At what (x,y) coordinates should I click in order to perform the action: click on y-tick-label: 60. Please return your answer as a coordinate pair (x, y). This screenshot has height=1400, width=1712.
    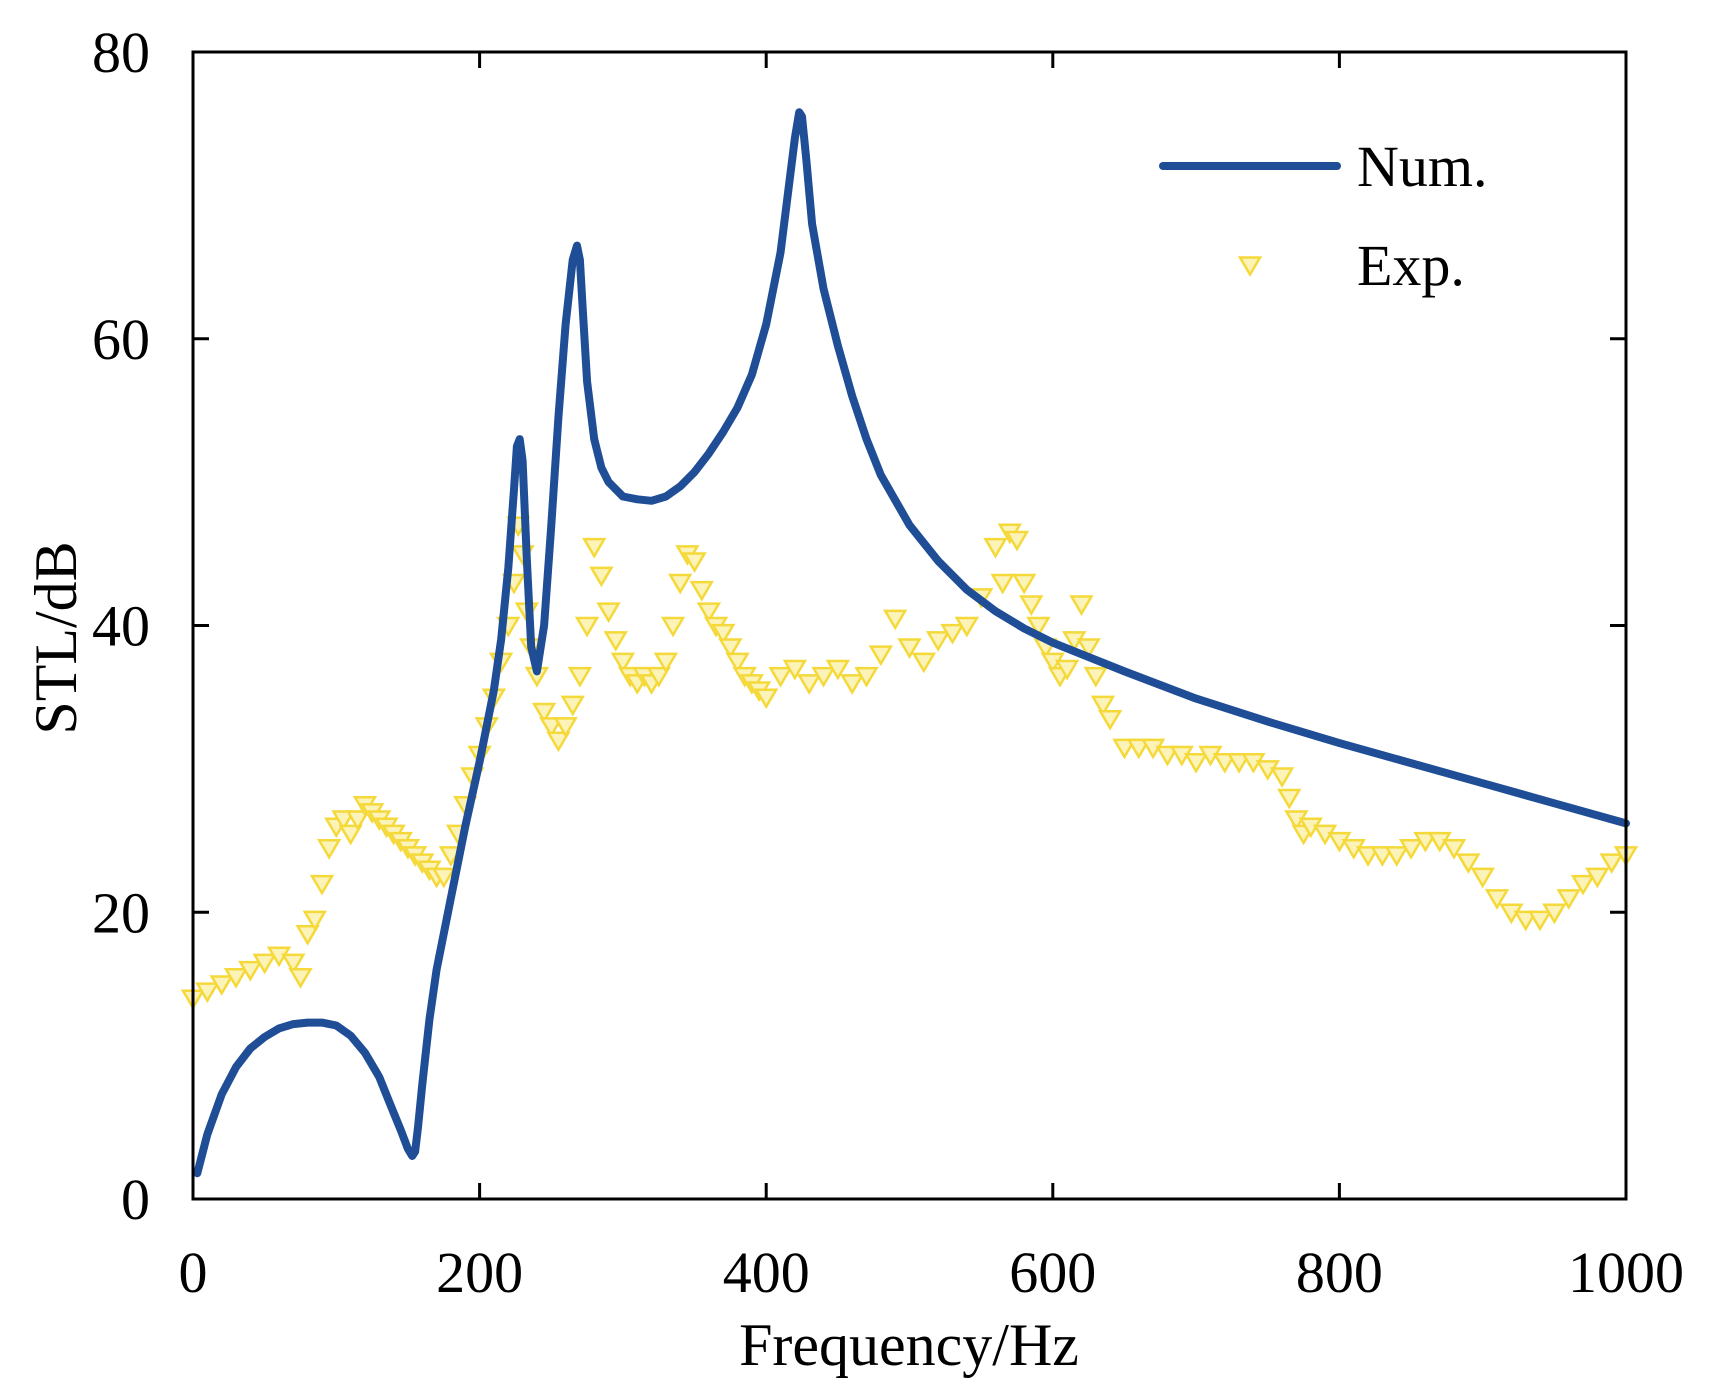
    Looking at the image, I should click on (121, 339).